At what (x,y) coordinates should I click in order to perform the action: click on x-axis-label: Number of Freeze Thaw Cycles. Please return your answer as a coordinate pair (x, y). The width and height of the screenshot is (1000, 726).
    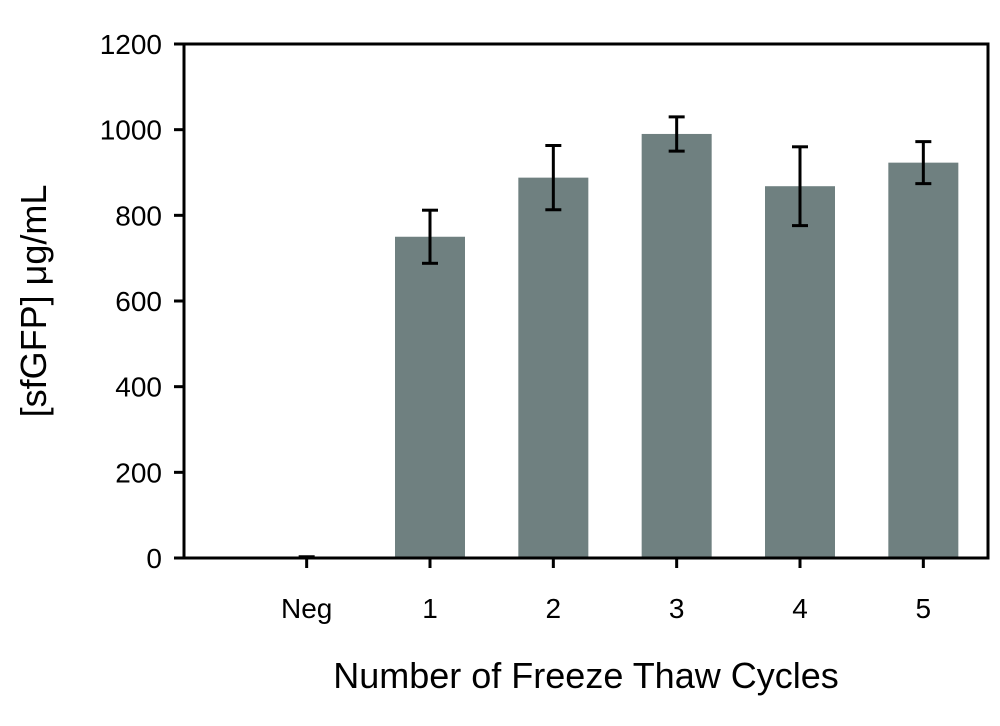
    Looking at the image, I should click on (586, 675).